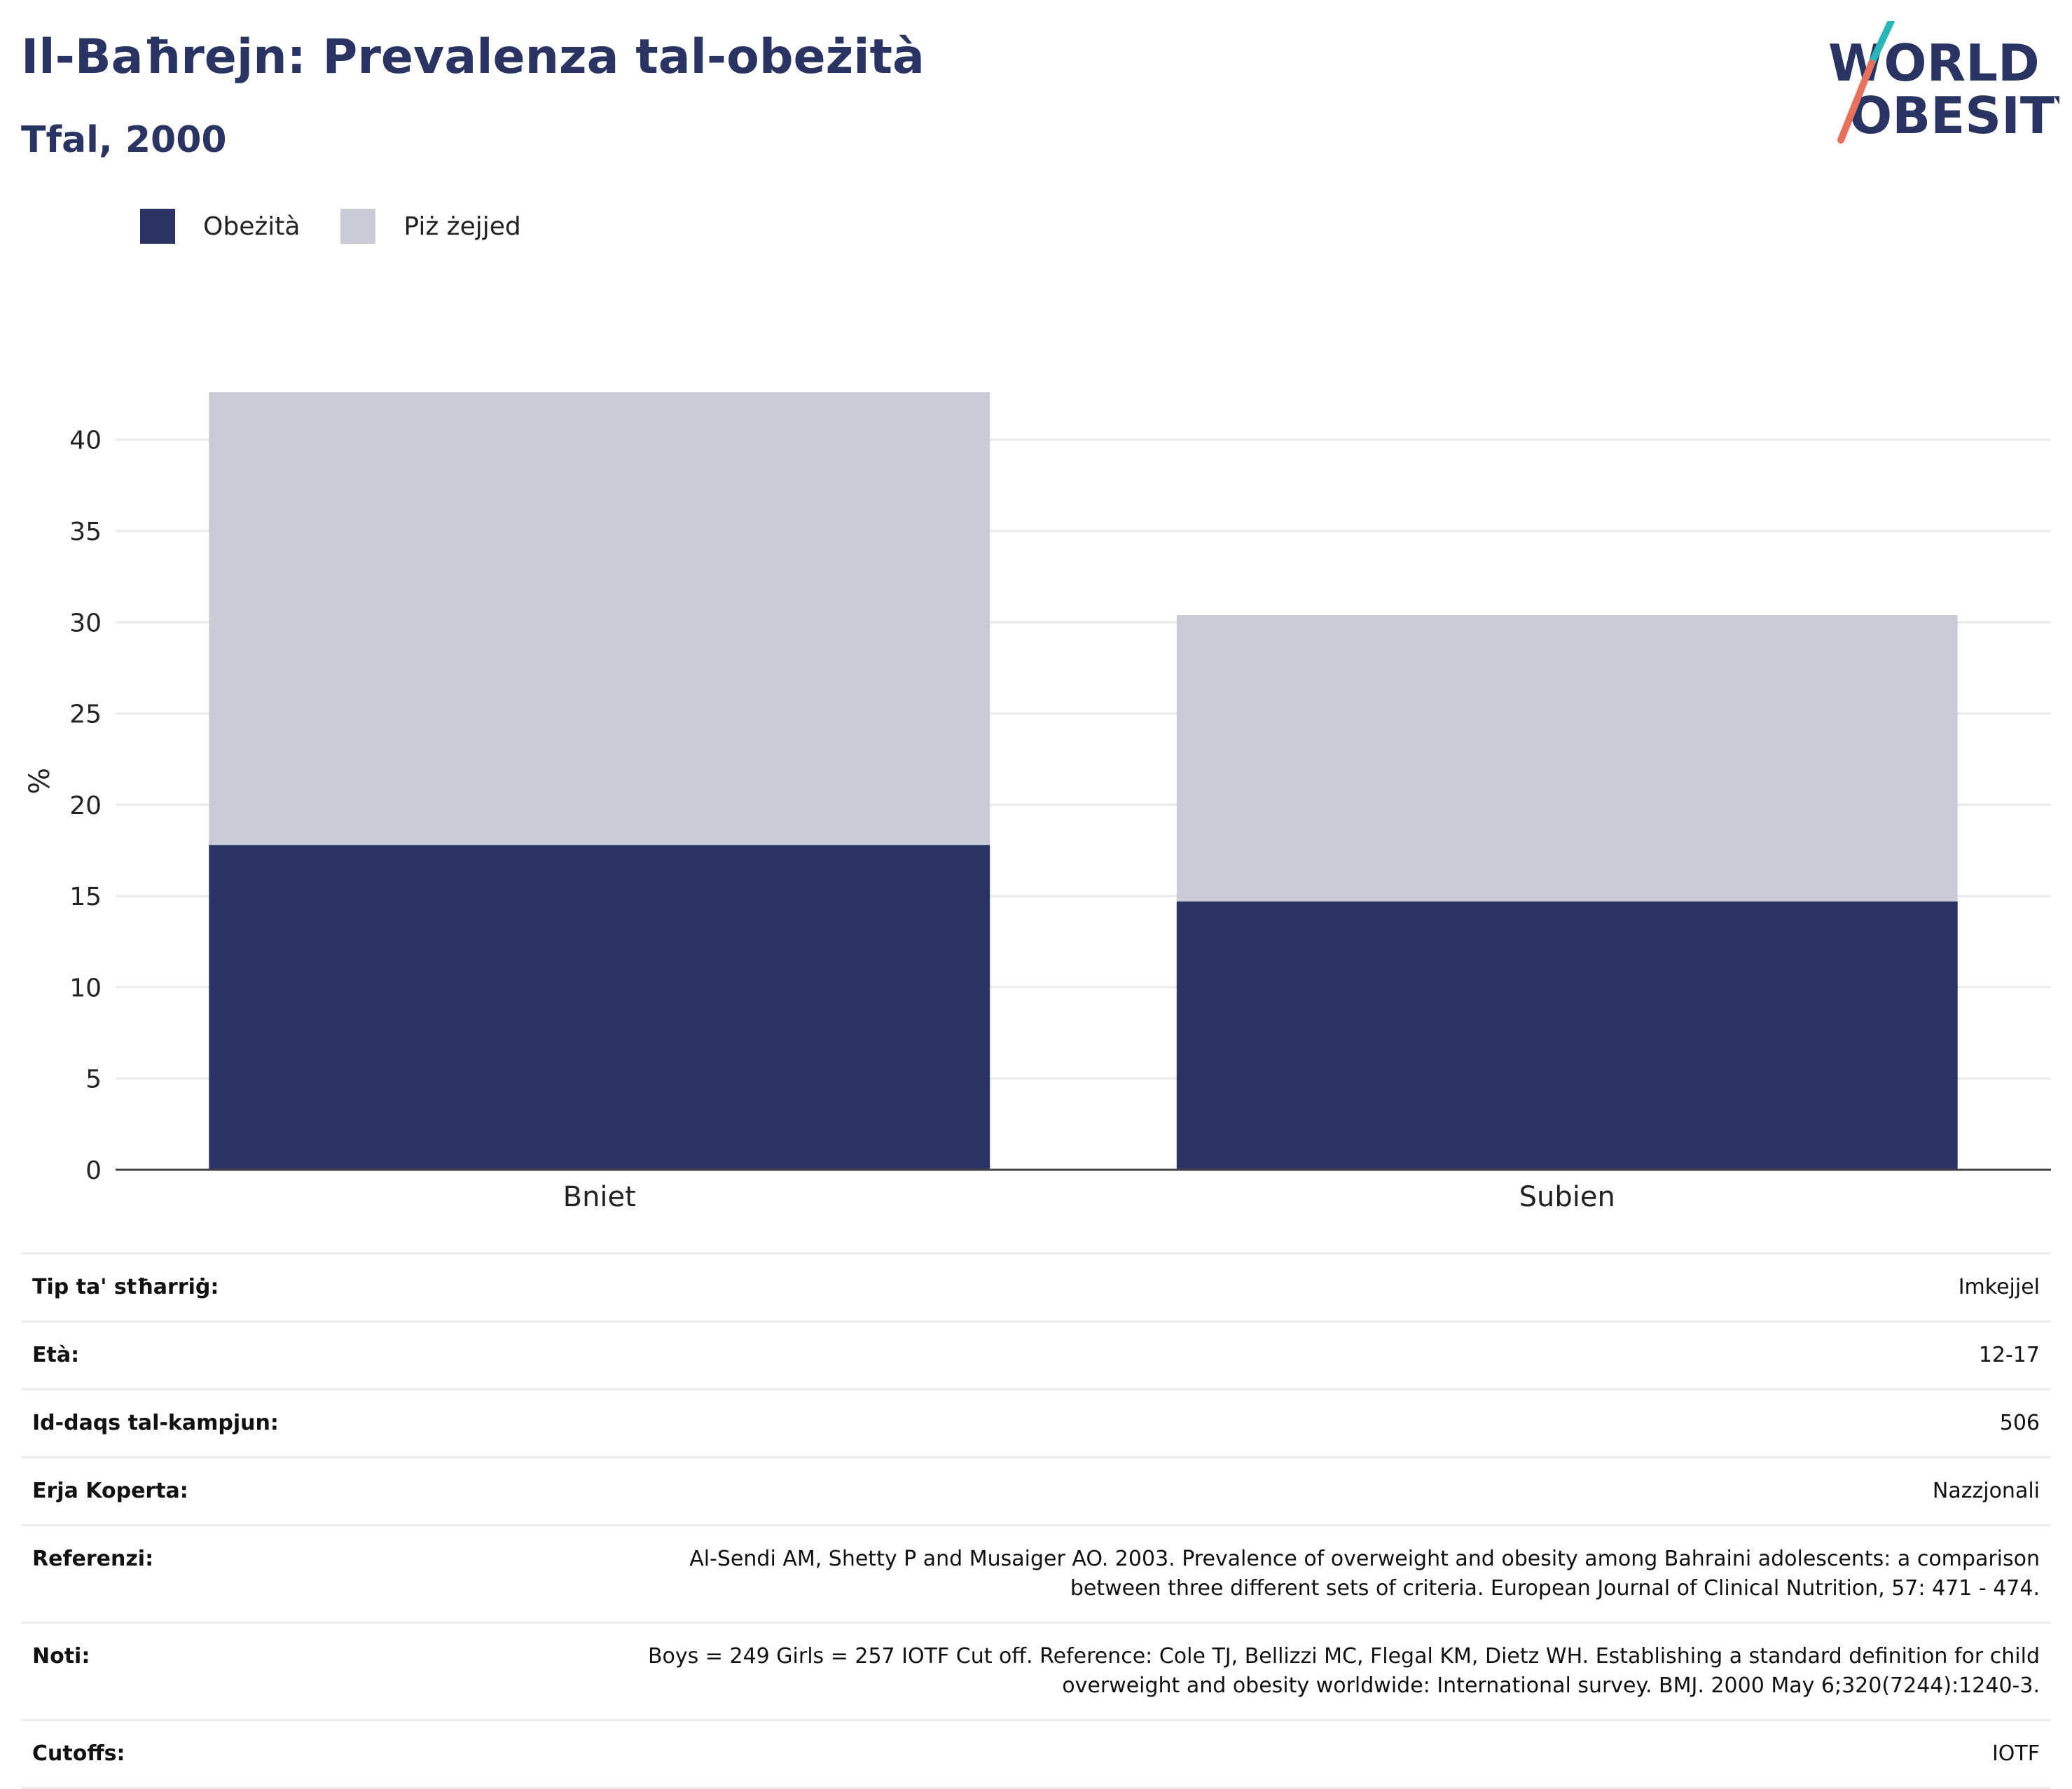 The height and width of the screenshot is (1789, 2072). I want to click on info-value: Imkejjel, so click(1999, 1287).